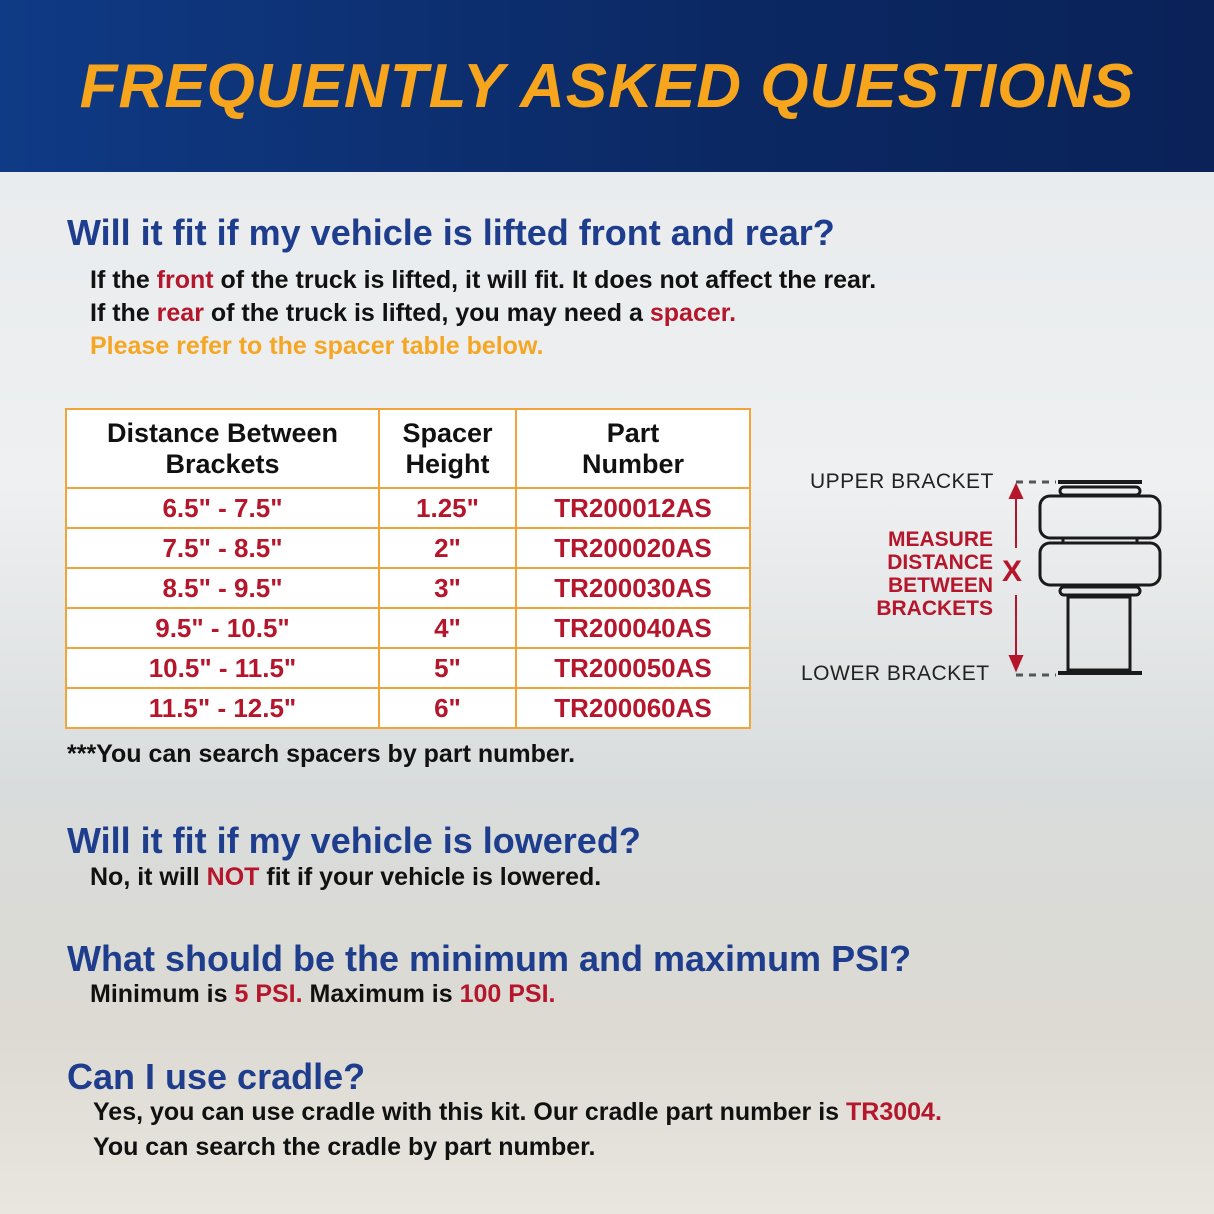  I want to click on table-row: 7.5" - 8.5" 2" TR200020AS, so click(408, 548).